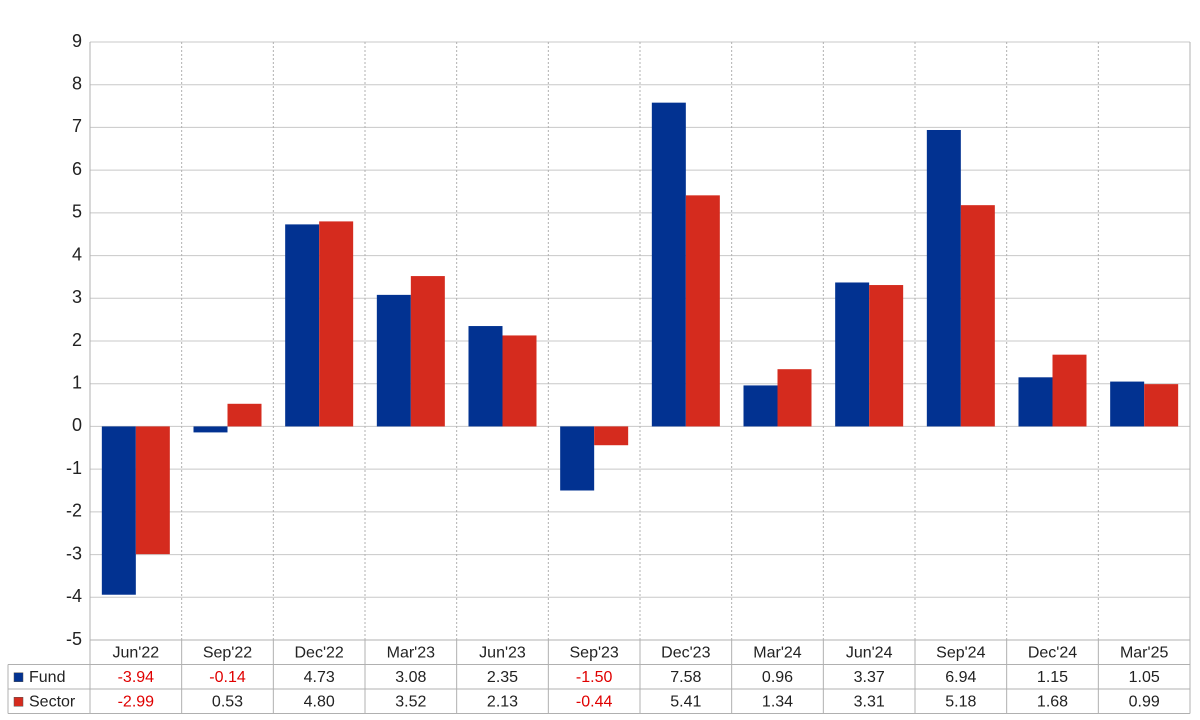  Describe the element at coordinates (594, 701) in the screenshot. I see `table-value: -0.44` at that location.